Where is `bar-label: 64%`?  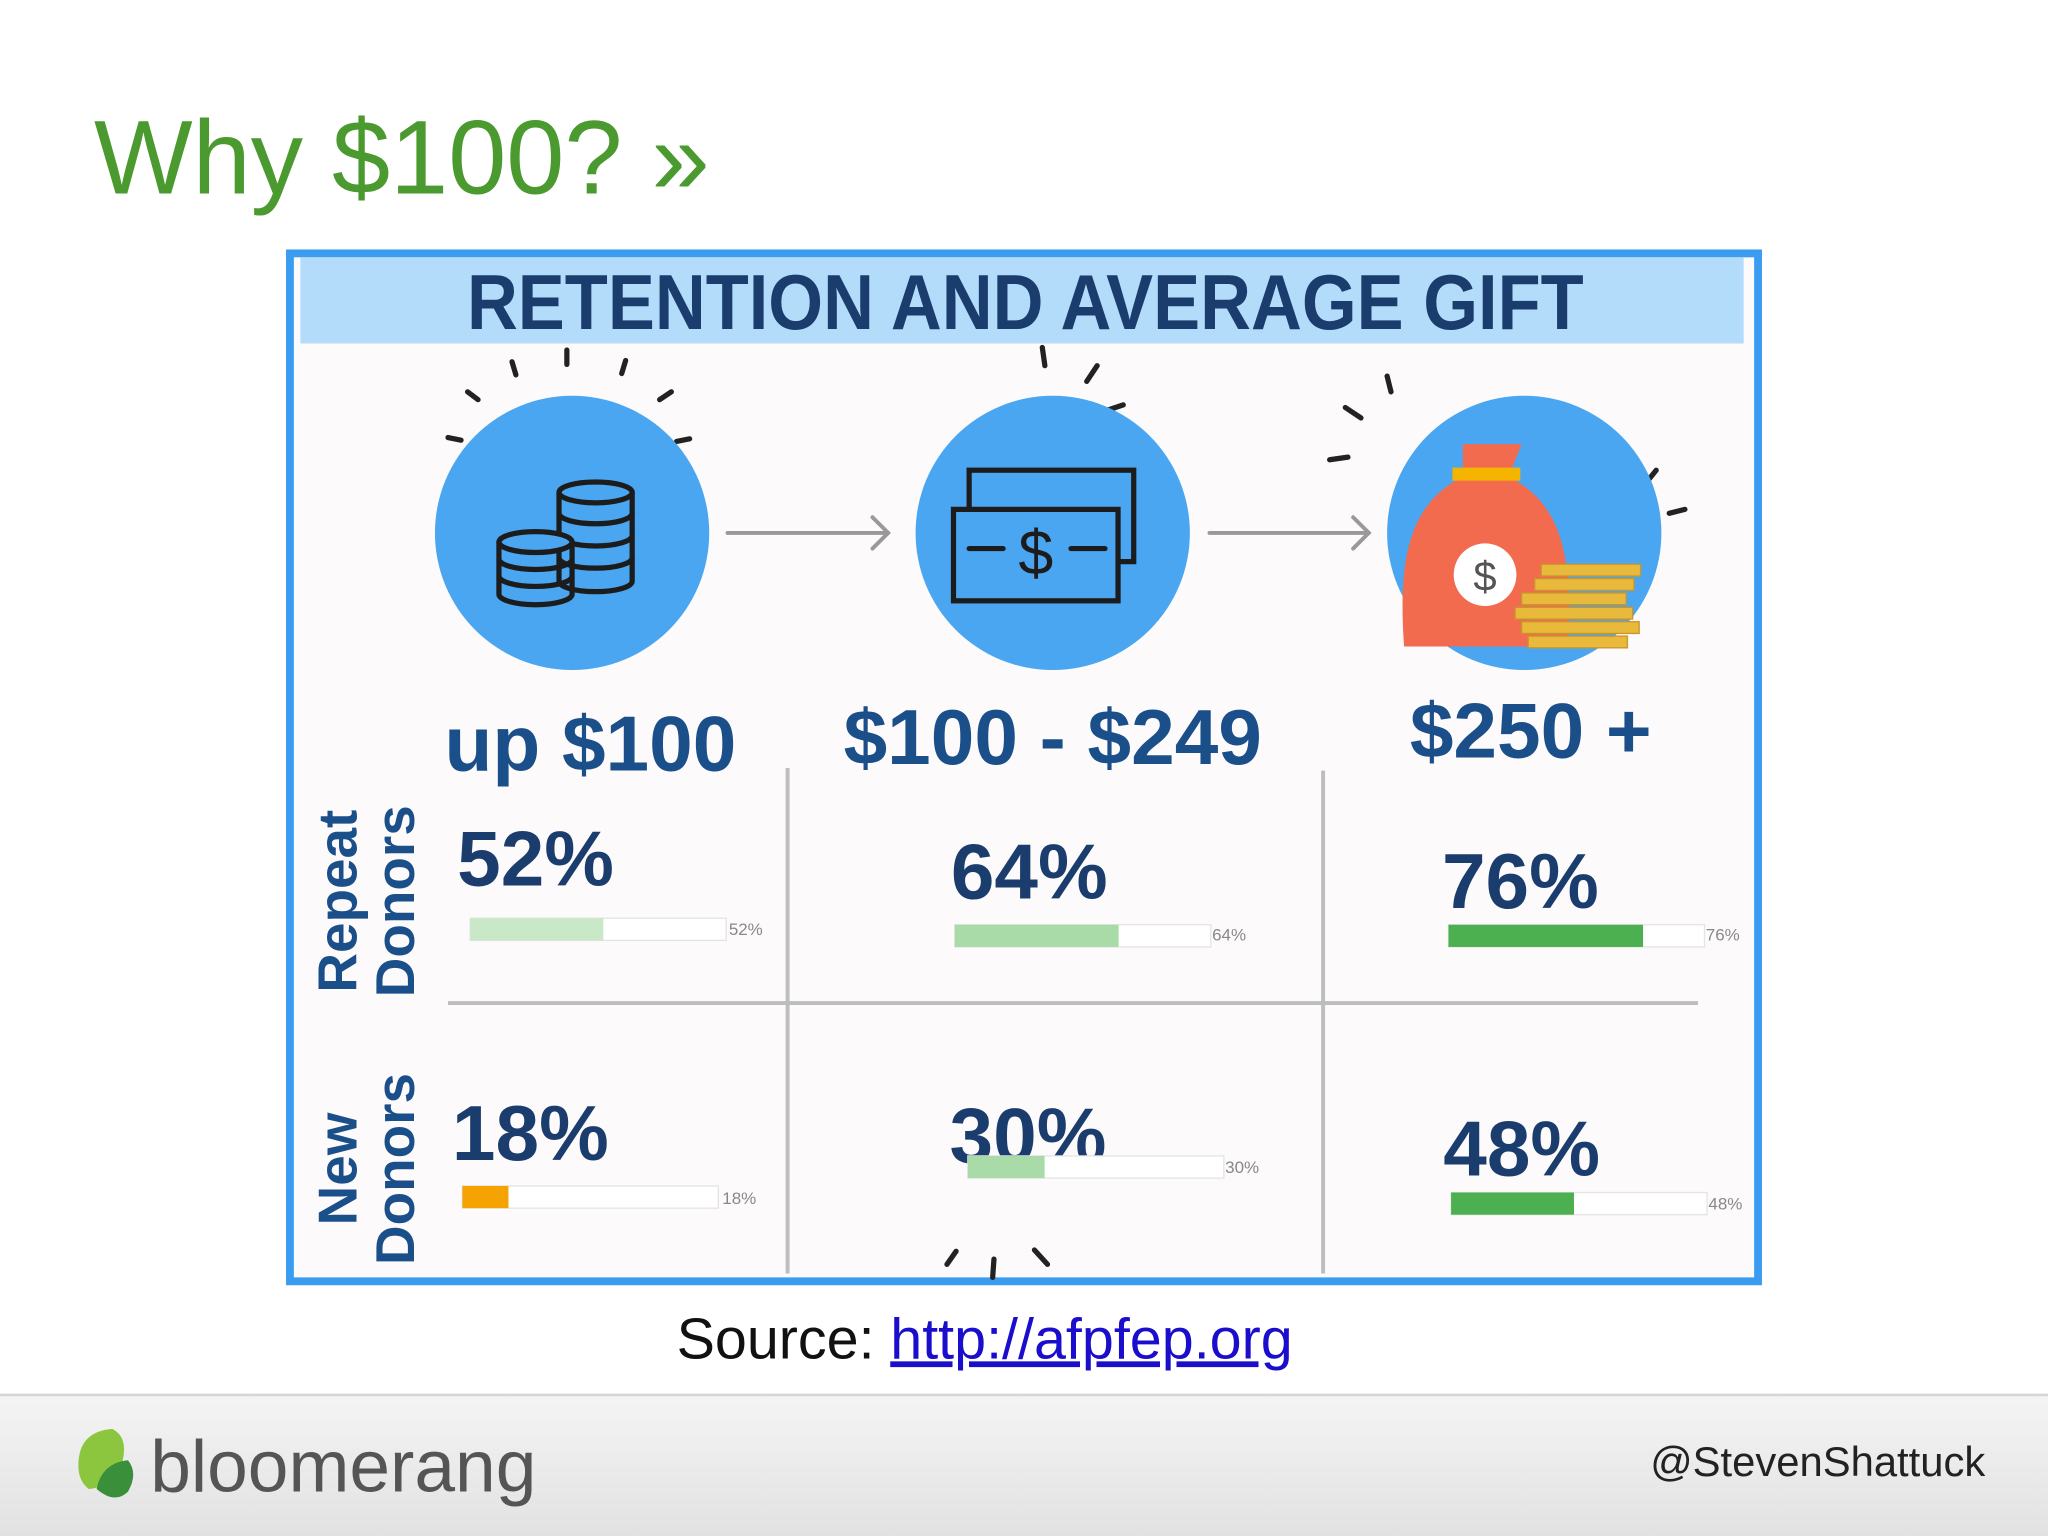 bar-label: 64% is located at coordinates (1229, 934).